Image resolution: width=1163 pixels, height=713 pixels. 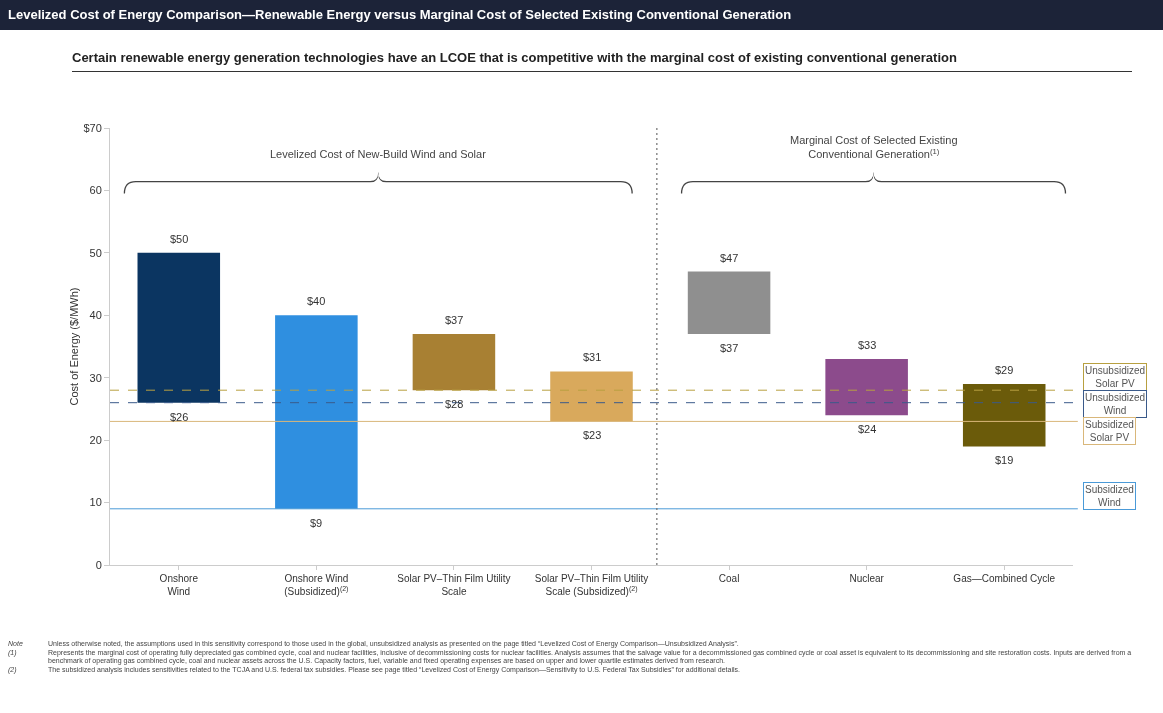 I want to click on y-tick-label: $70, so click(x=92, y=127).